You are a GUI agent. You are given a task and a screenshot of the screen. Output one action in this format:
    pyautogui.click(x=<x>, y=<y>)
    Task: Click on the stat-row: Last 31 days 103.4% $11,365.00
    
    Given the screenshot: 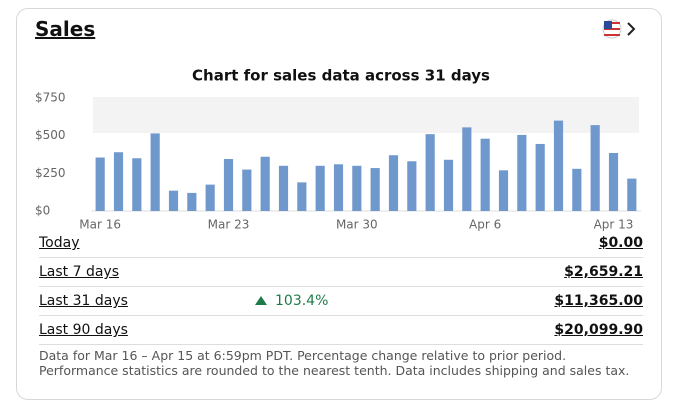 What is the action you would take?
    pyautogui.click(x=341, y=302)
    